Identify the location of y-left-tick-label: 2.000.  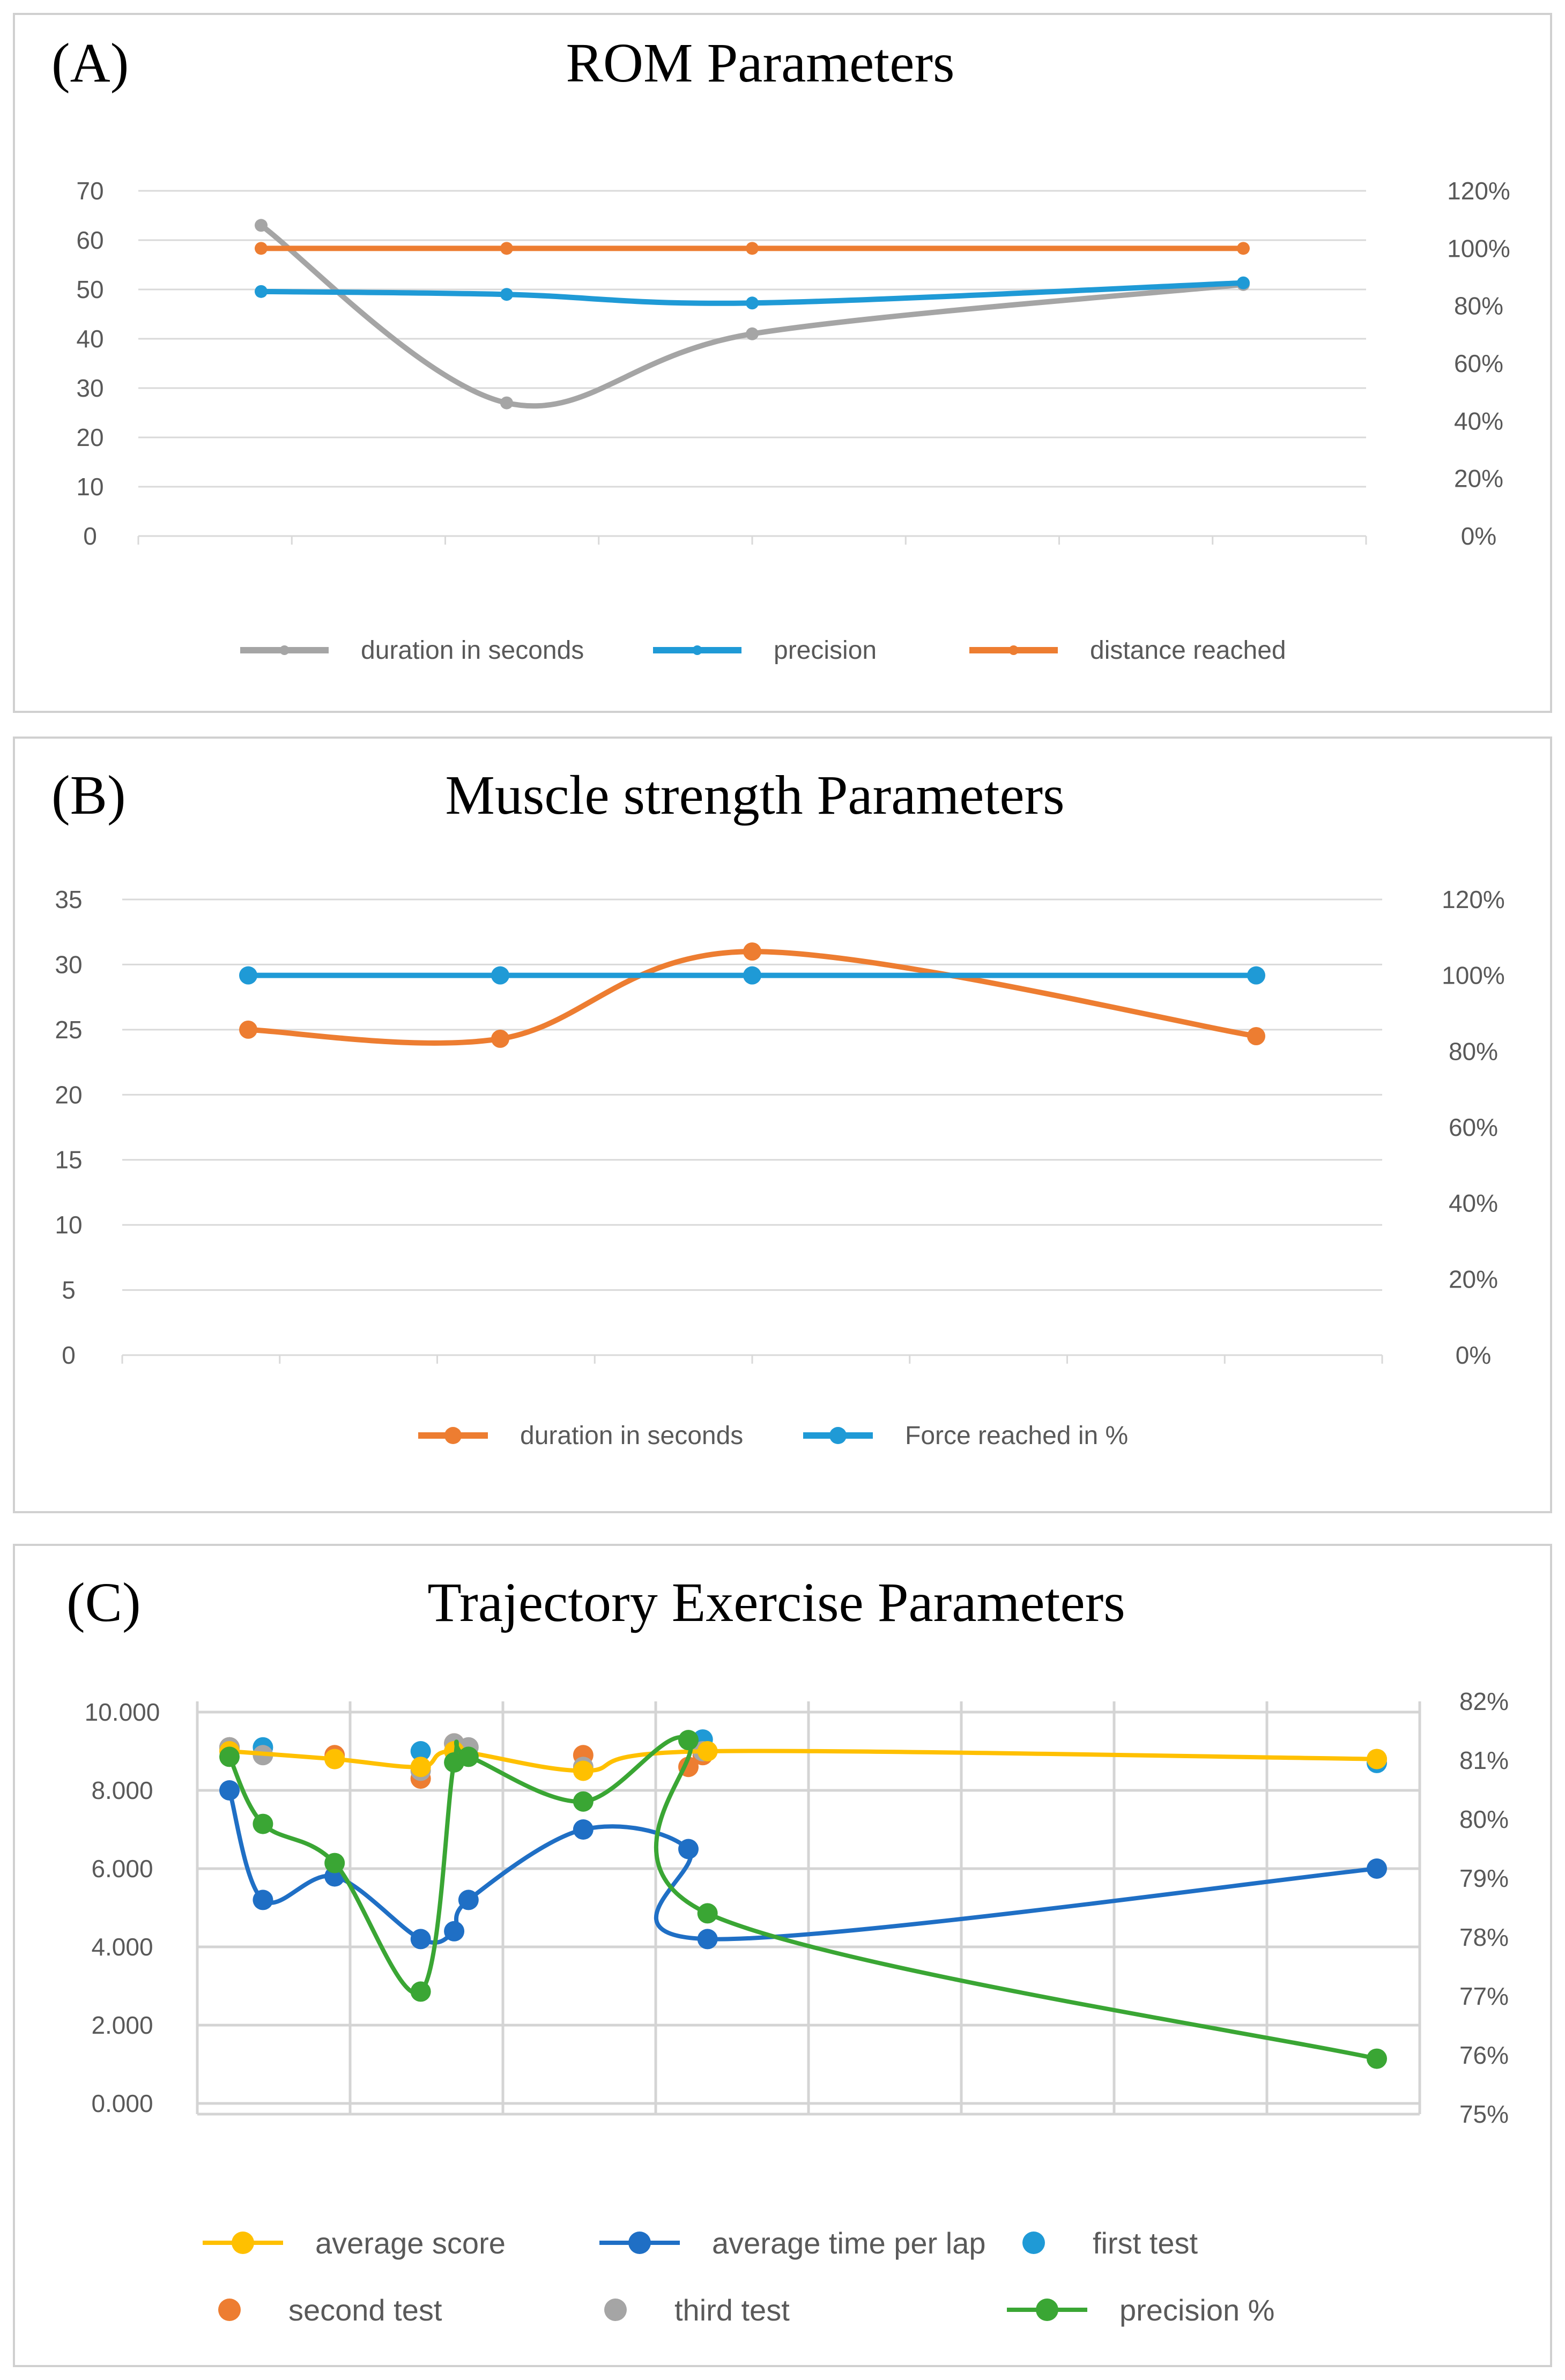
(122, 2025).